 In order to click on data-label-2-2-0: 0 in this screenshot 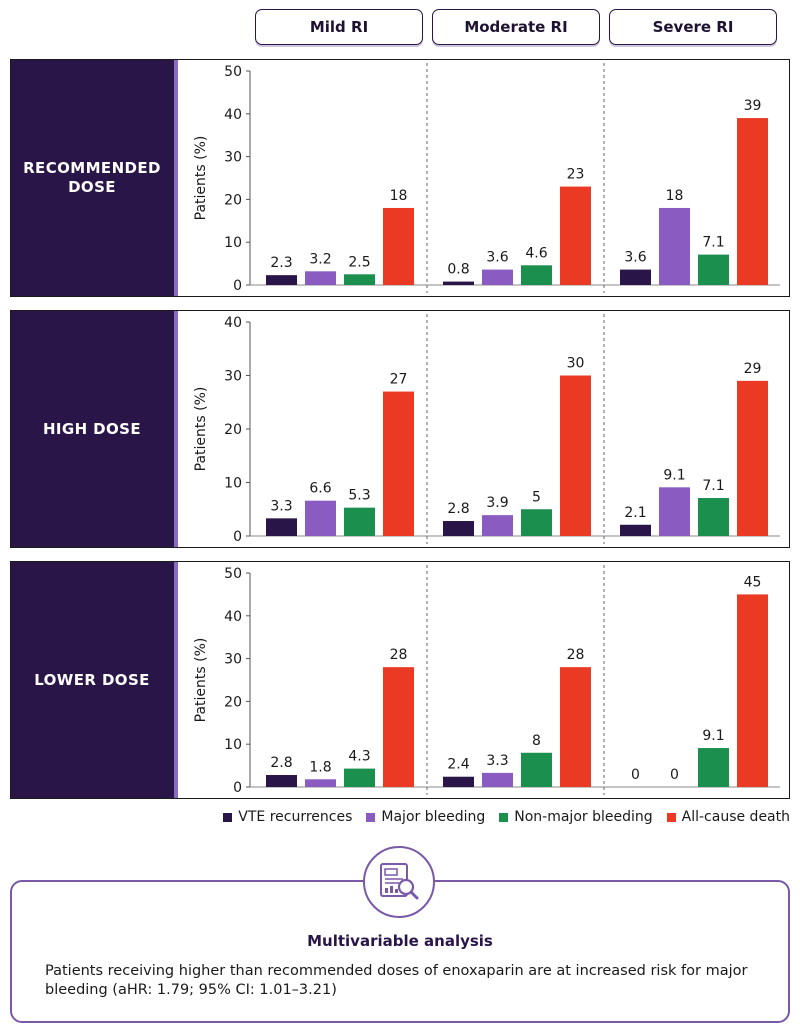, I will do `click(635, 775)`.